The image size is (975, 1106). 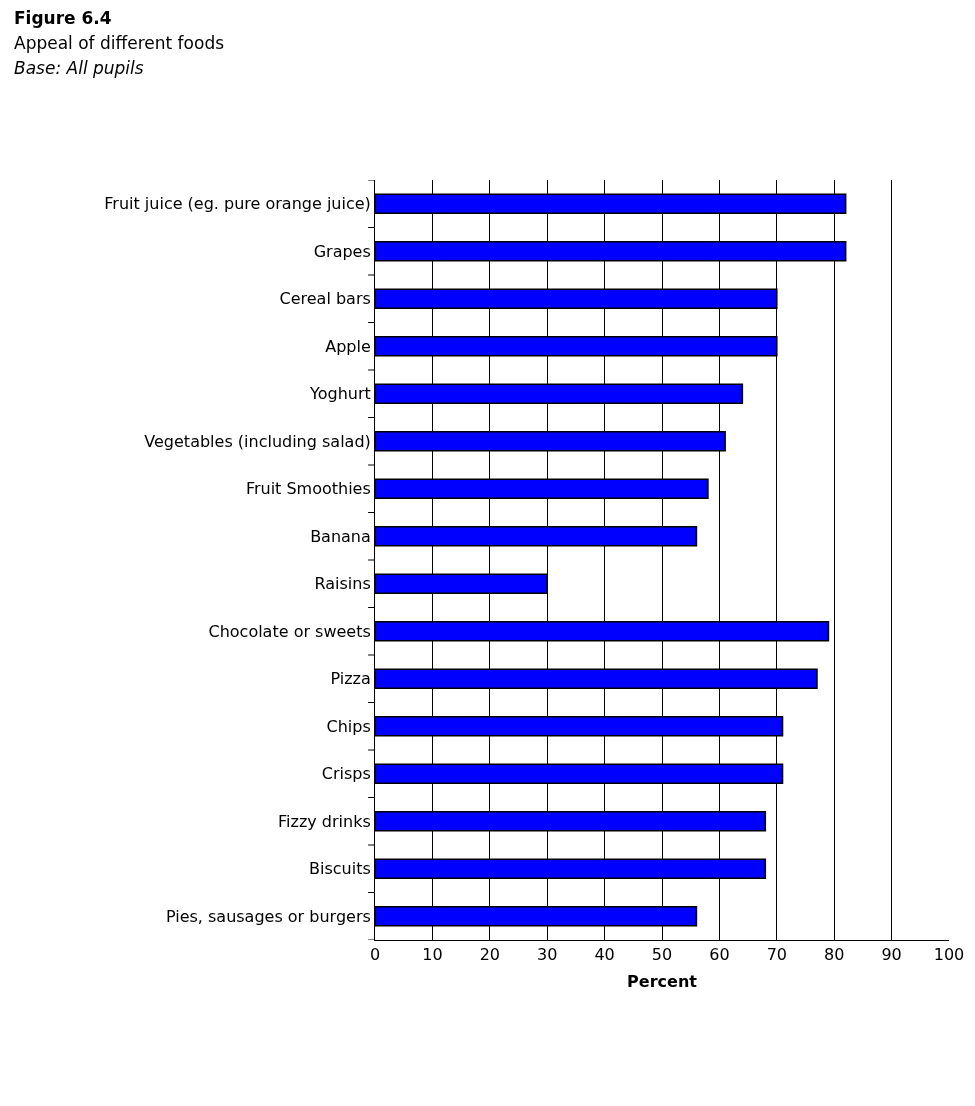 I want to click on text: Appeal of different foods, so click(x=119, y=43).